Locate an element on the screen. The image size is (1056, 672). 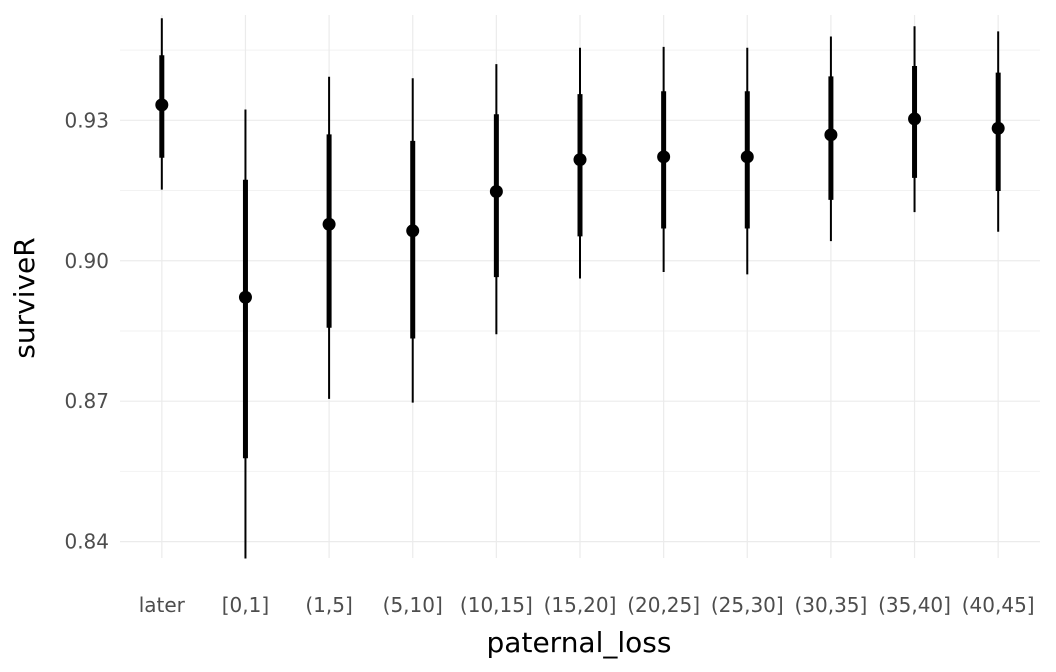
x-tick-label: (20,25] is located at coordinates (663, 605).